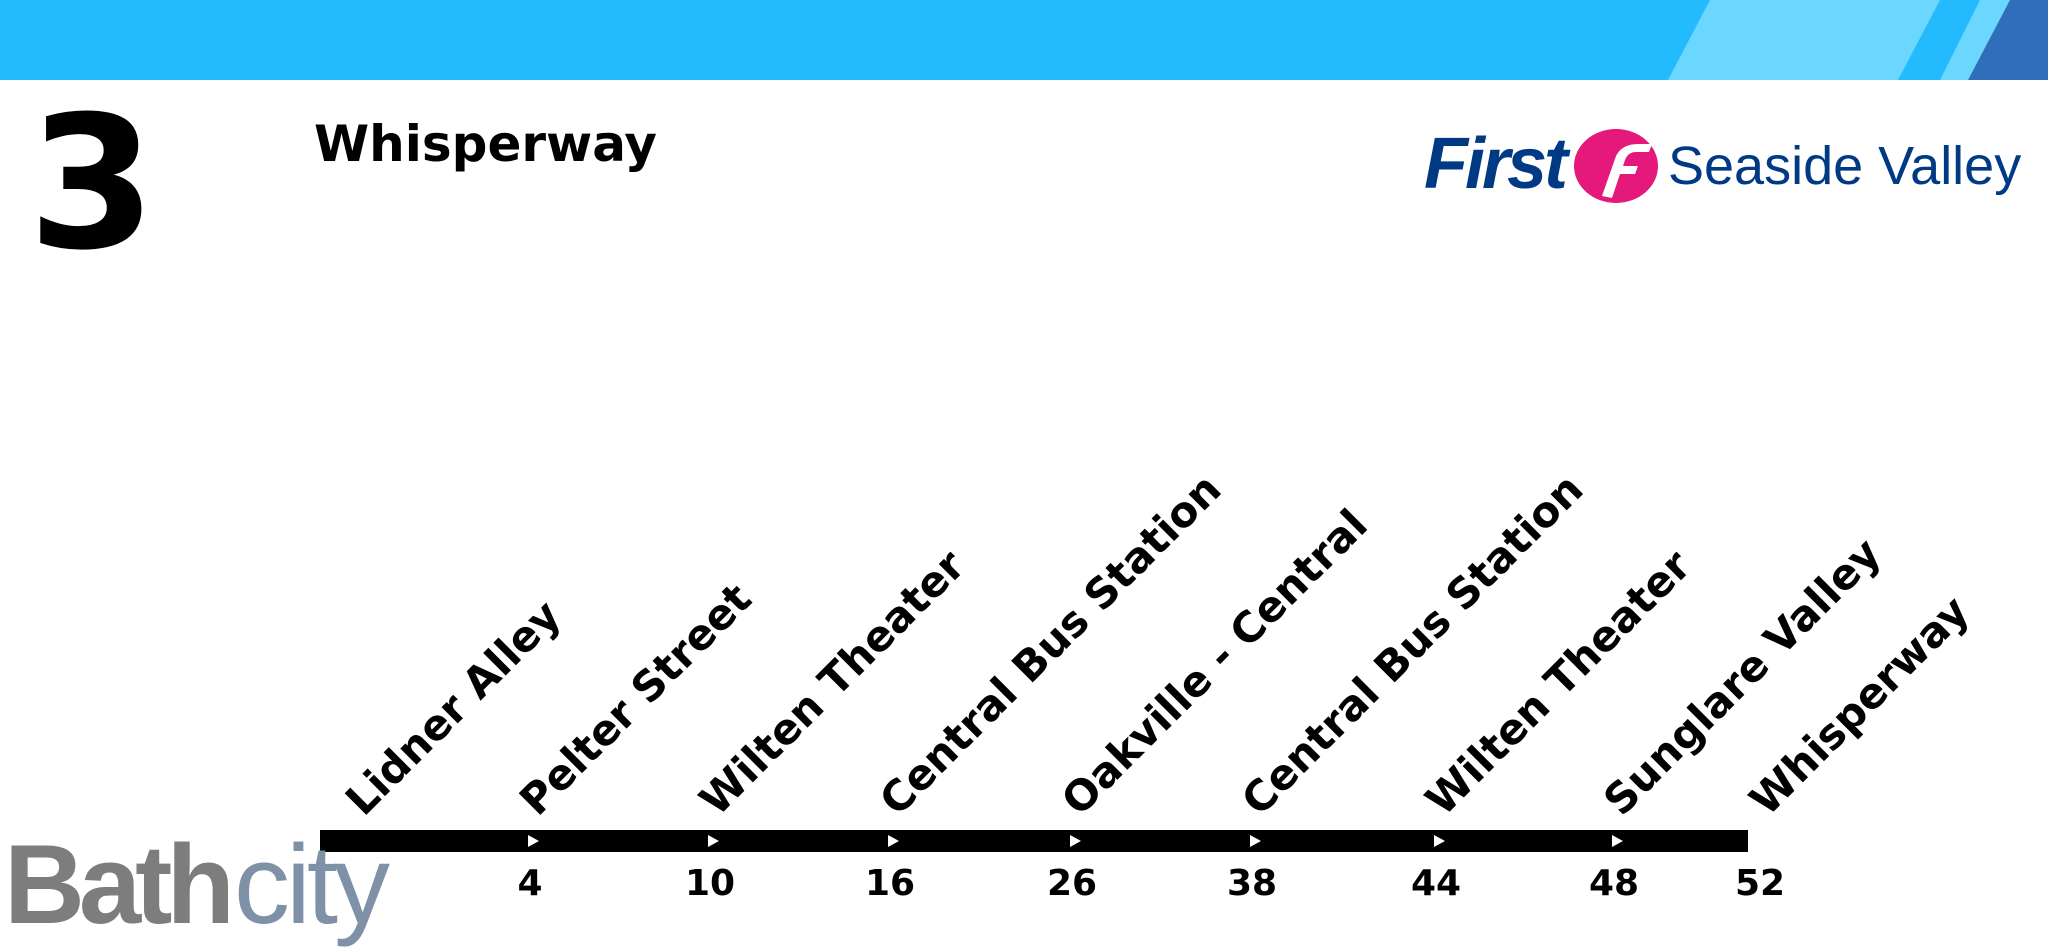  I want to click on stop-label: Oakville - Central, so click(1214, 662).